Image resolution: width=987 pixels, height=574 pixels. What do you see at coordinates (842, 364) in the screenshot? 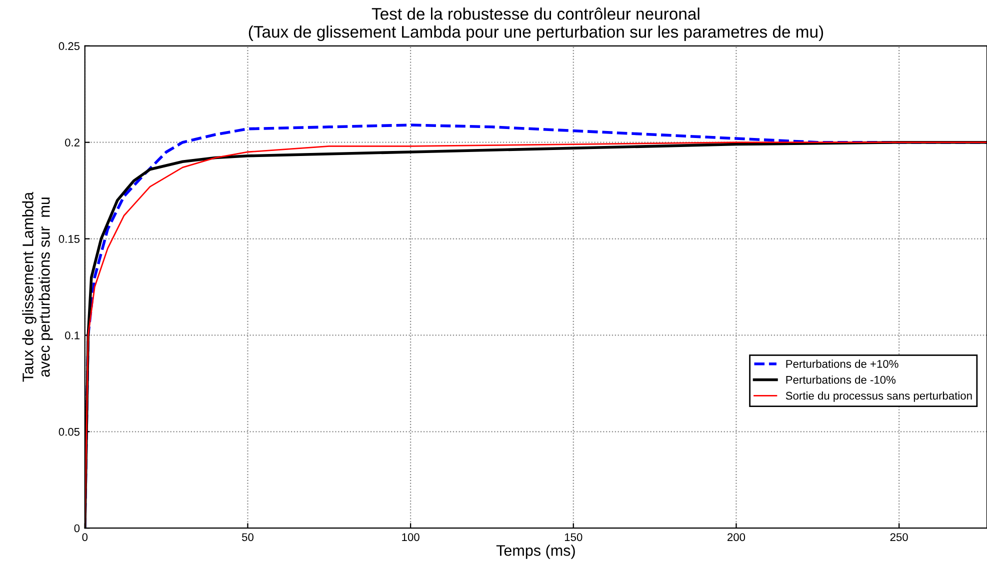
I see `legend-label: Perturbations de +10%` at bounding box center [842, 364].